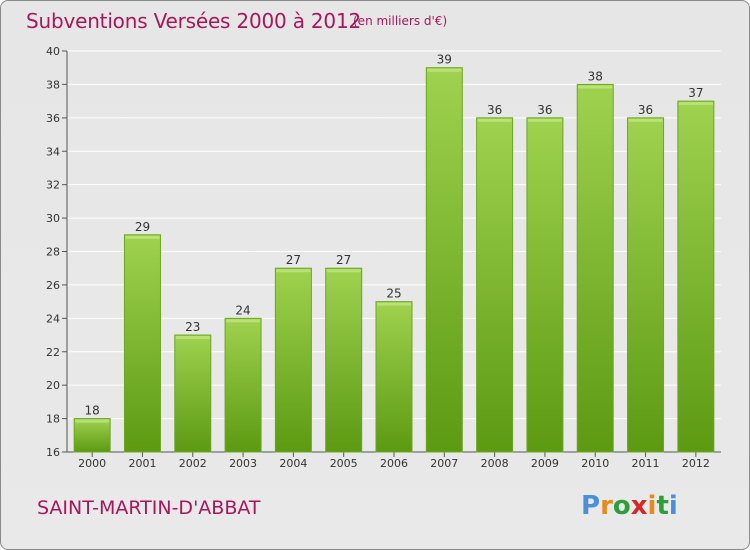 The height and width of the screenshot is (550, 750). I want to click on x-tick-label: 2004, so click(293, 463).